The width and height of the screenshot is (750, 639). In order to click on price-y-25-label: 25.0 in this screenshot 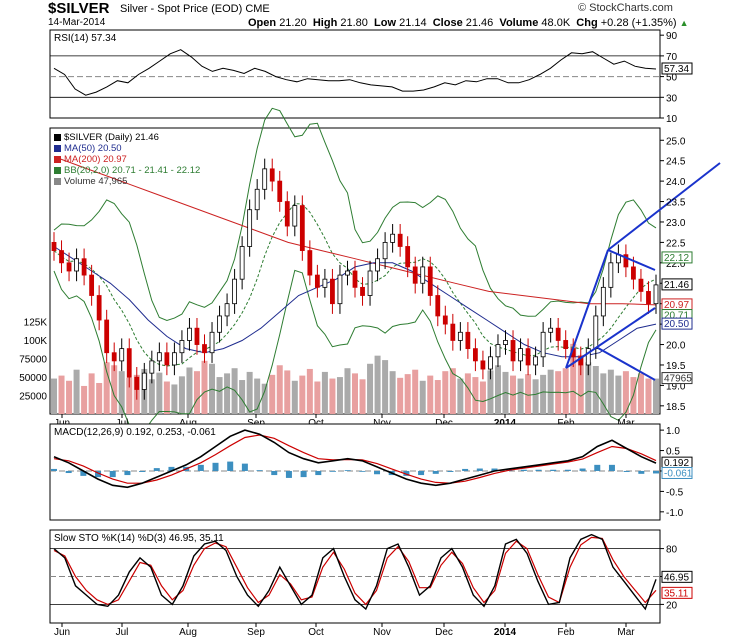, I will do `click(676, 141)`.